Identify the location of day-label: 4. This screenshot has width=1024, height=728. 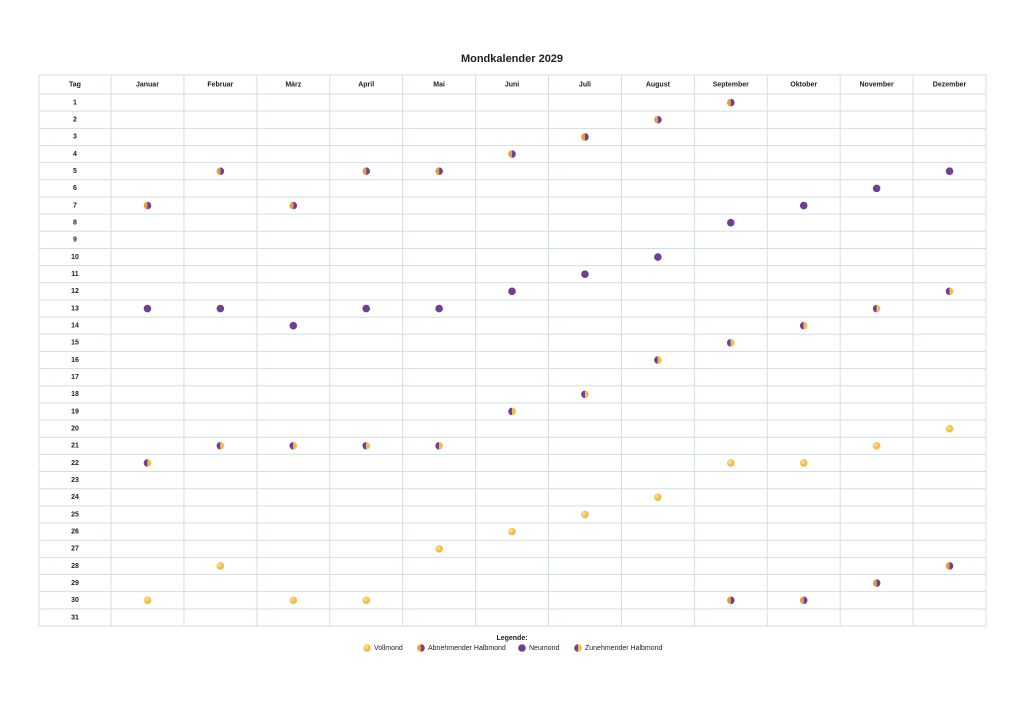
(75, 154).